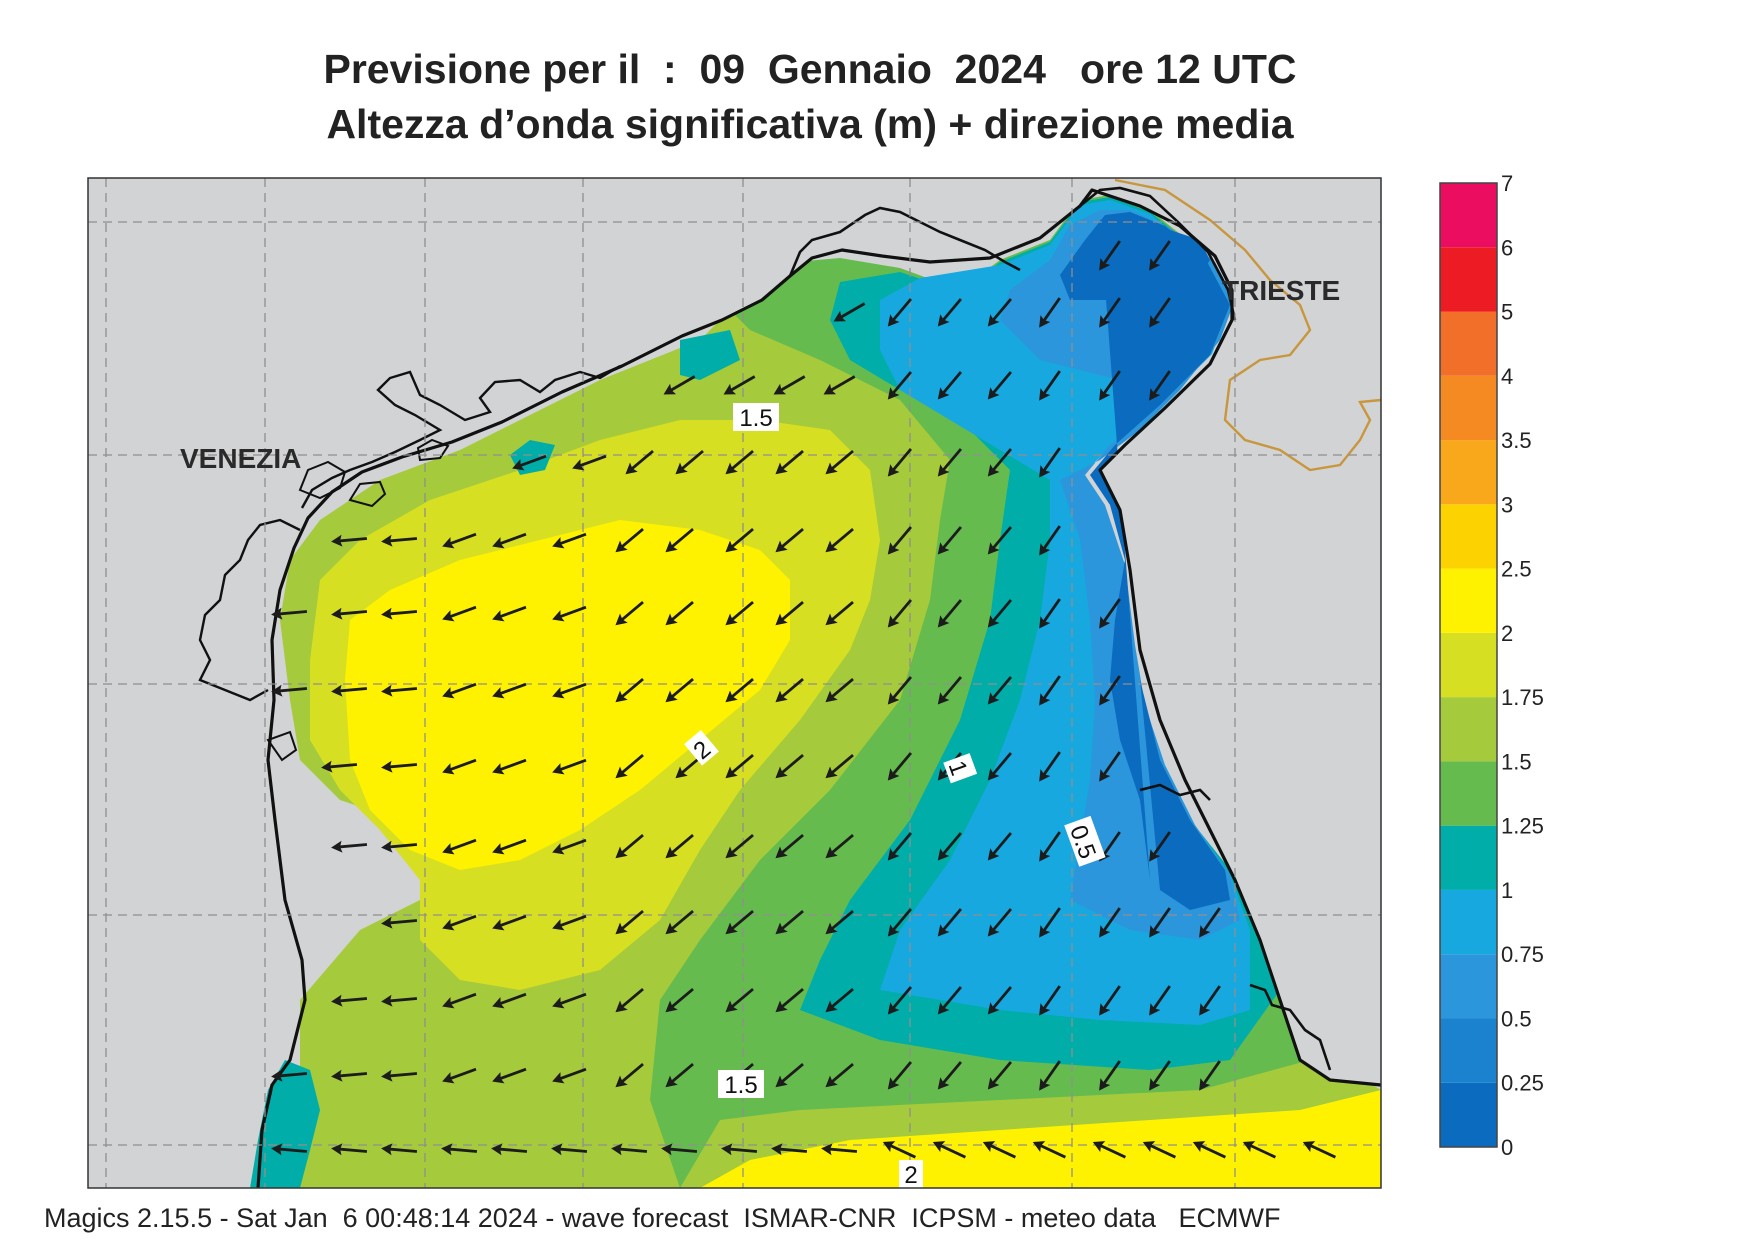 The image size is (1755, 1242). Describe the element at coordinates (911, 1174) in the screenshot. I see `contour-label-bottom-2: 2` at that location.